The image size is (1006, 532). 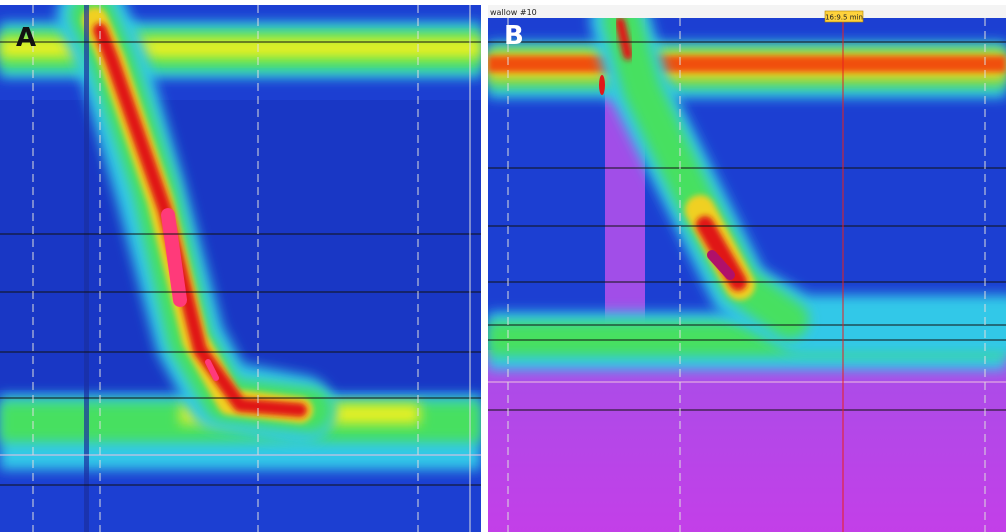 What do you see at coordinates (26, 38) in the screenshot?
I see `panel-label: A` at bounding box center [26, 38].